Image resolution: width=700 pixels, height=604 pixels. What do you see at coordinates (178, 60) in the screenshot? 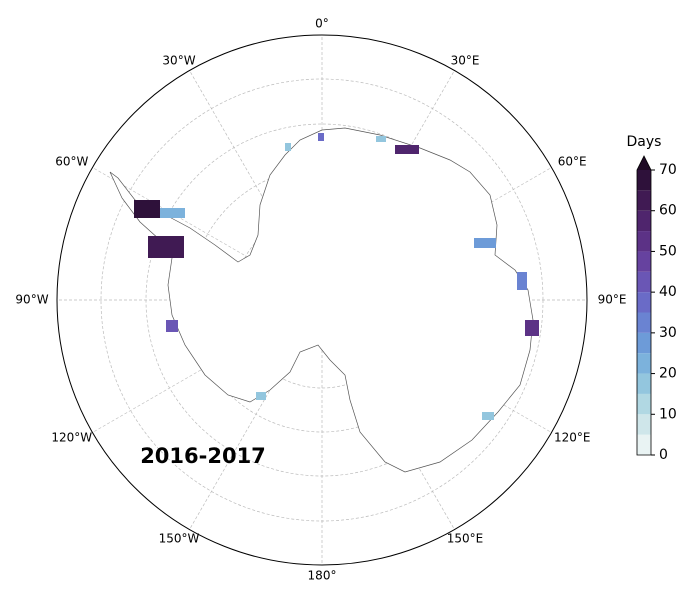
I see `lon-label: 30°W` at bounding box center [178, 60].